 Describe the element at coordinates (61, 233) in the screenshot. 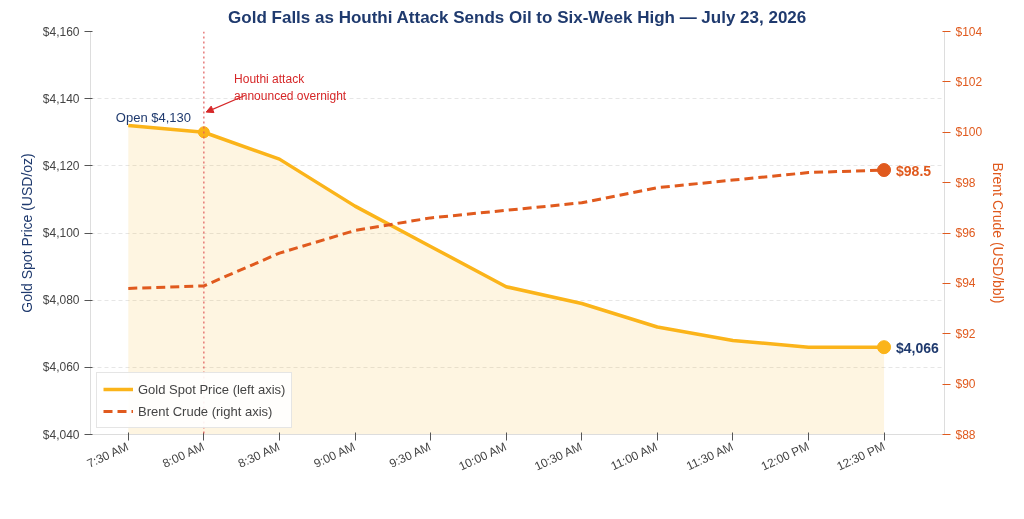

I see `y-tick-label: $4,100` at that location.